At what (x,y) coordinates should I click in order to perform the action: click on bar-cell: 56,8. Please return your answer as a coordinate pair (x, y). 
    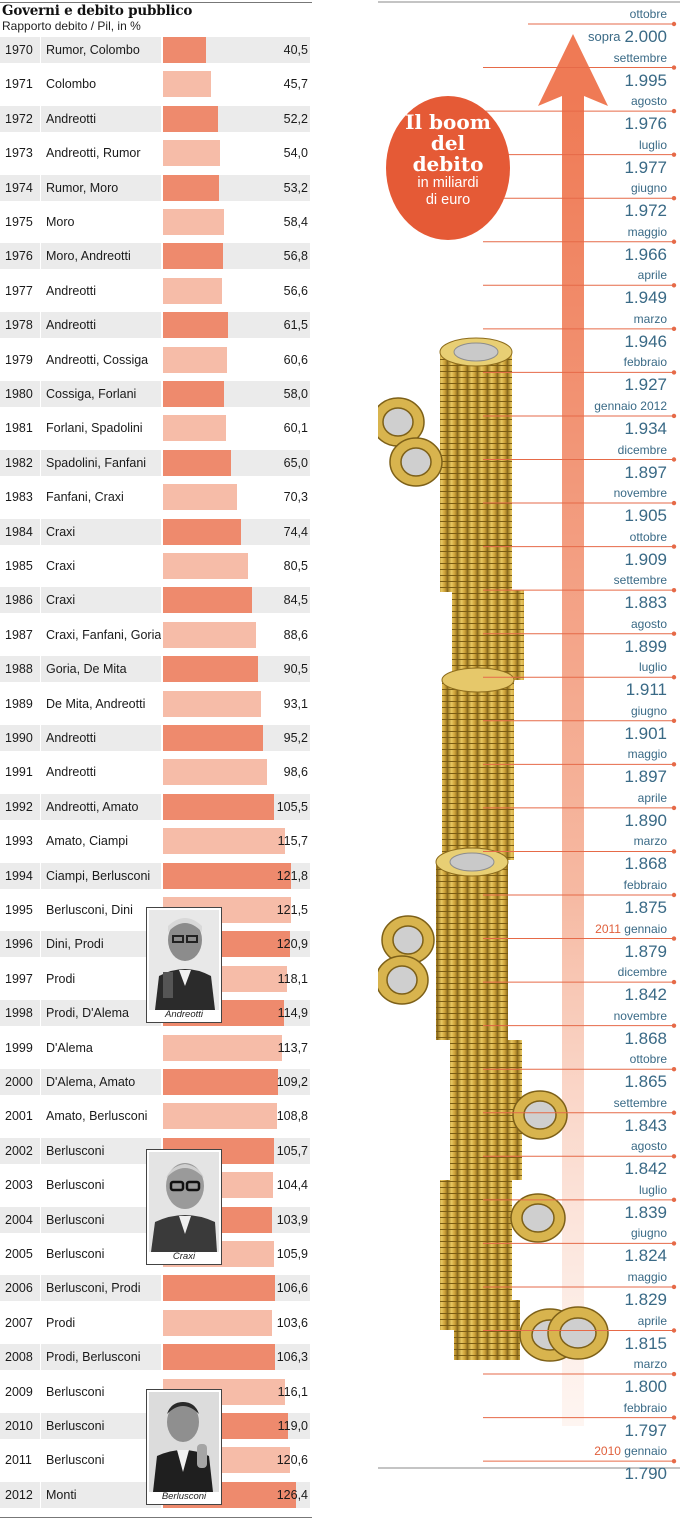
    Looking at the image, I should click on (236, 256).